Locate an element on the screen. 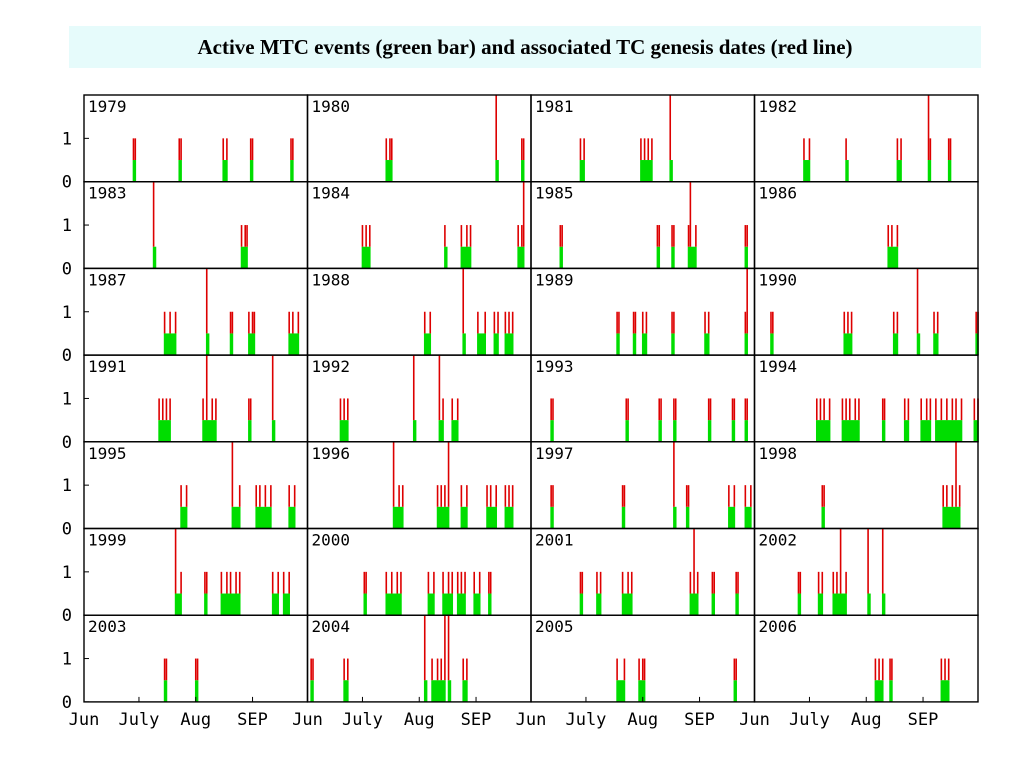 The image size is (1024, 768). panel-year-label: 1992 is located at coordinates (331, 366).